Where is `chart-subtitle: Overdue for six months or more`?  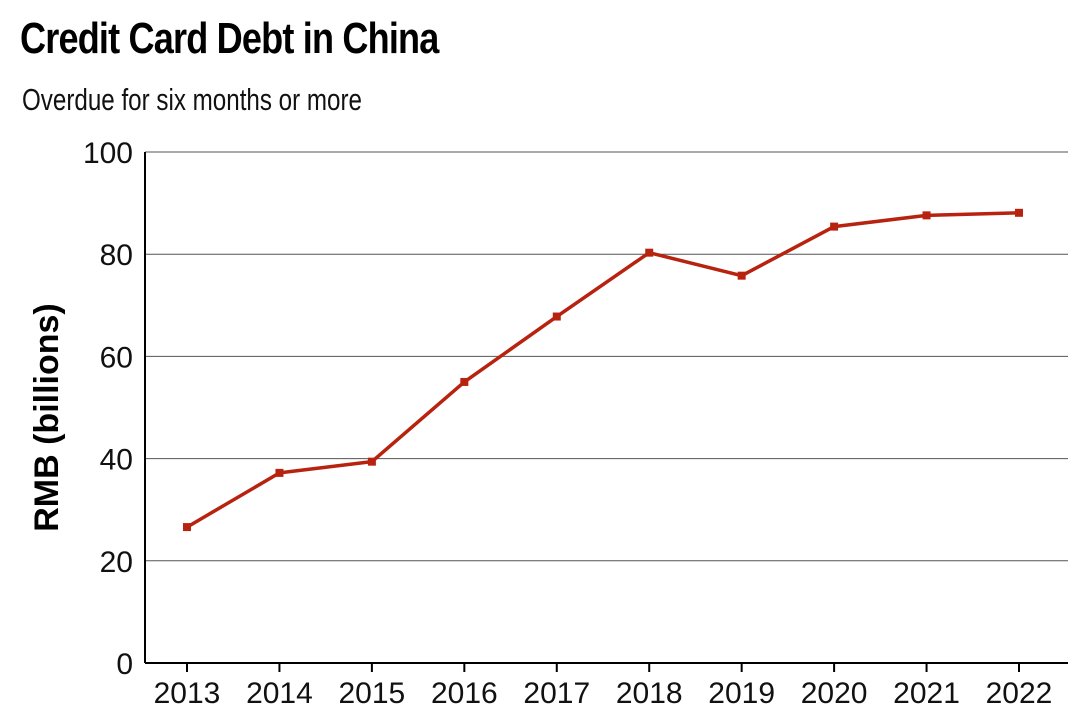 chart-subtitle: Overdue for six months or more is located at coordinates (192, 99).